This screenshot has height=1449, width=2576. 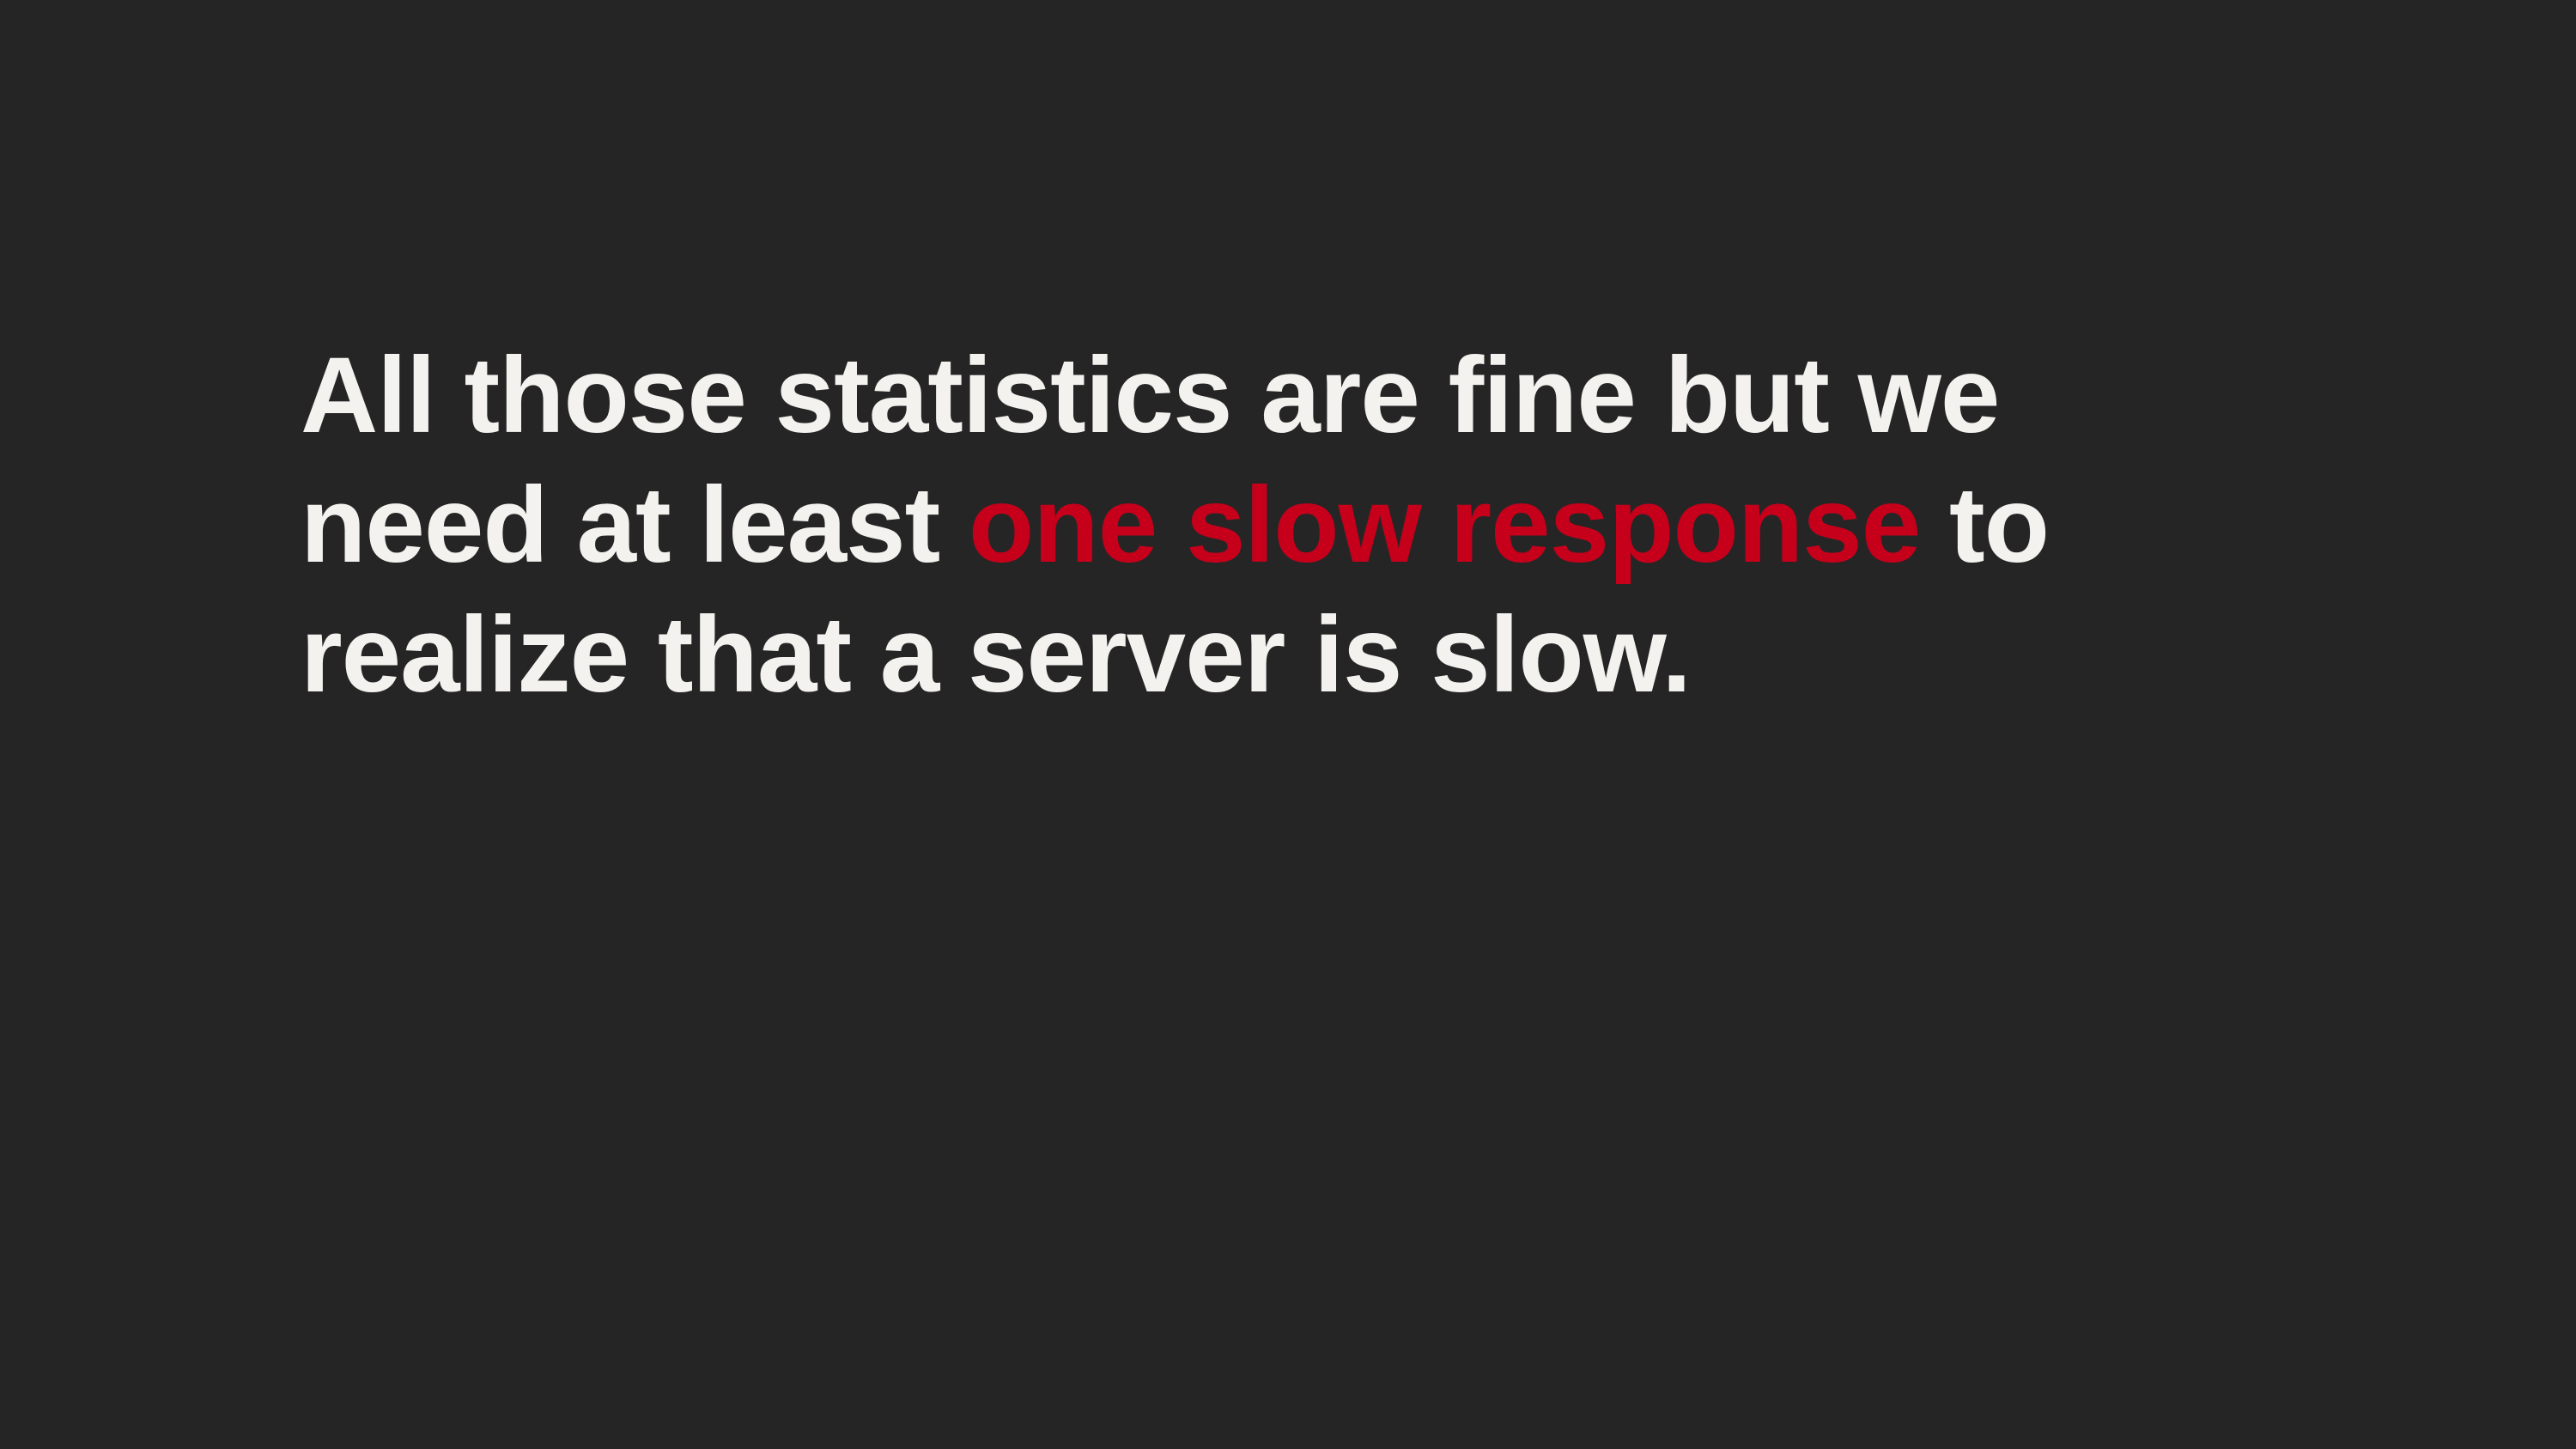 I want to click on statement-line-2: need at least one slow response to, so click(x=1288, y=525).